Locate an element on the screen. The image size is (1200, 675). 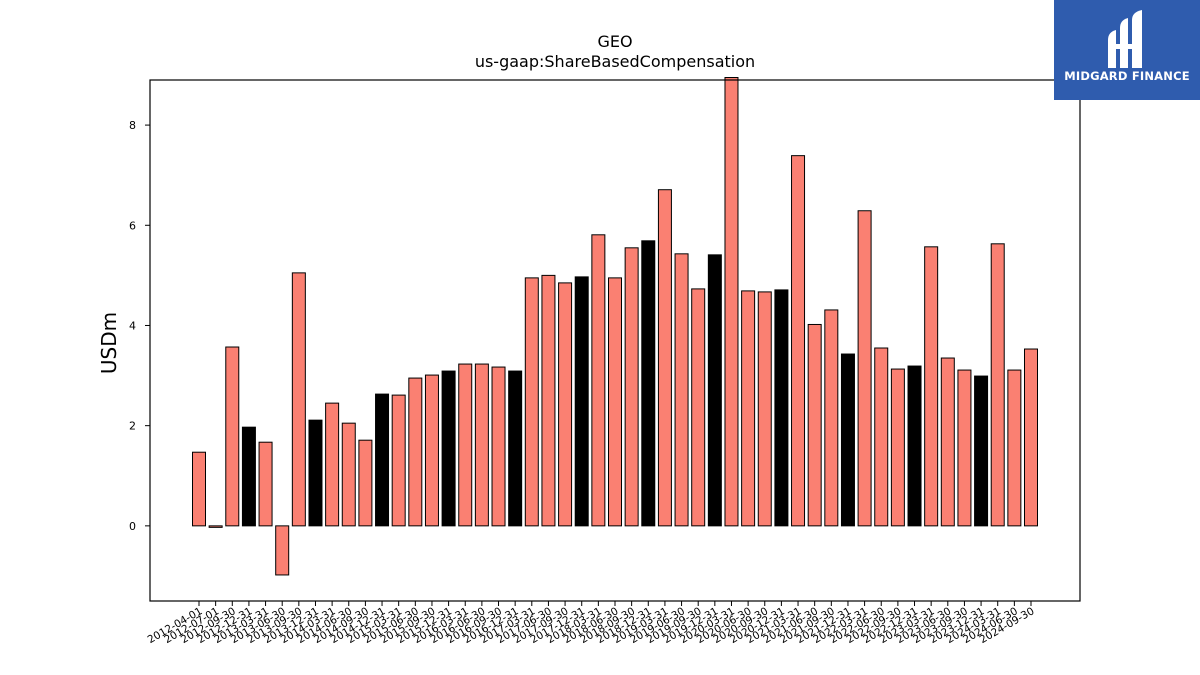
chart-subtitle: us-gaap:ShareBasedCompensation is located at coordinates (615, 61).